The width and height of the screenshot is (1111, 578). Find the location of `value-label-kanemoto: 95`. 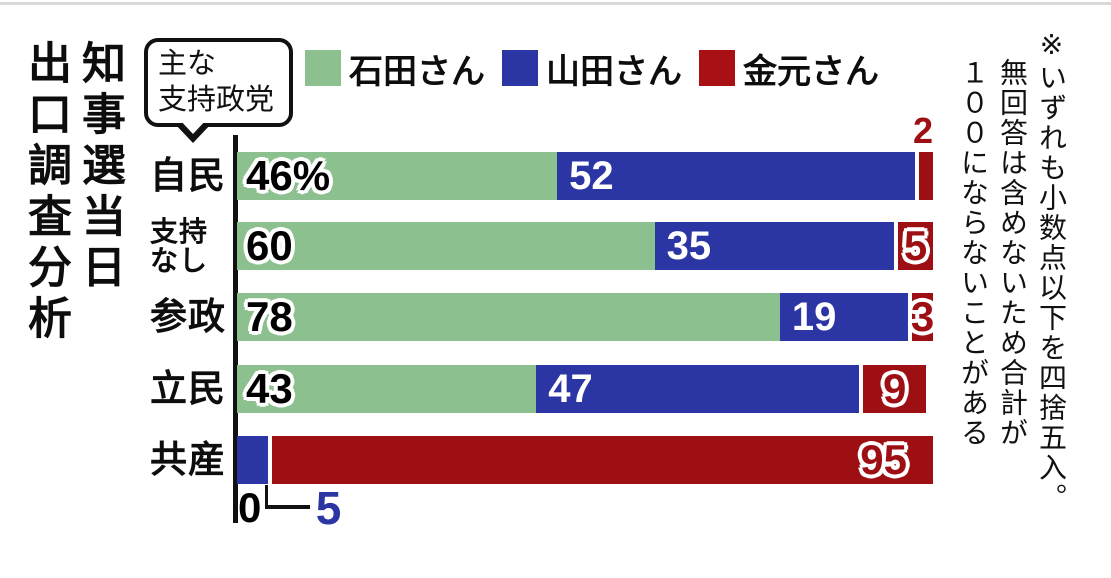

value-label-kanemoto: 95 is located at coordinates (883, 459).